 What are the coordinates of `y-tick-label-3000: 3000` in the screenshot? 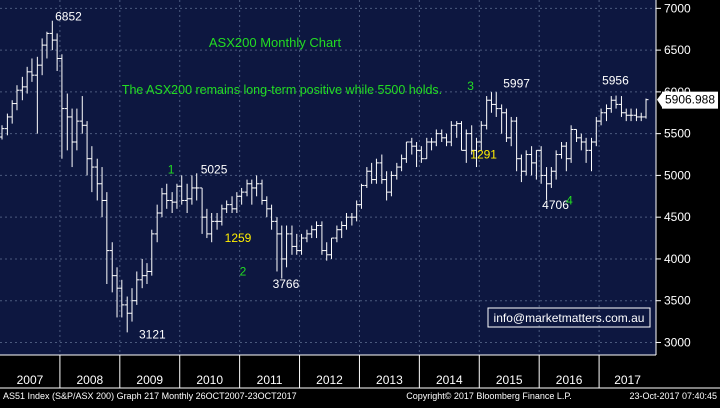 It's located at (677, 342).